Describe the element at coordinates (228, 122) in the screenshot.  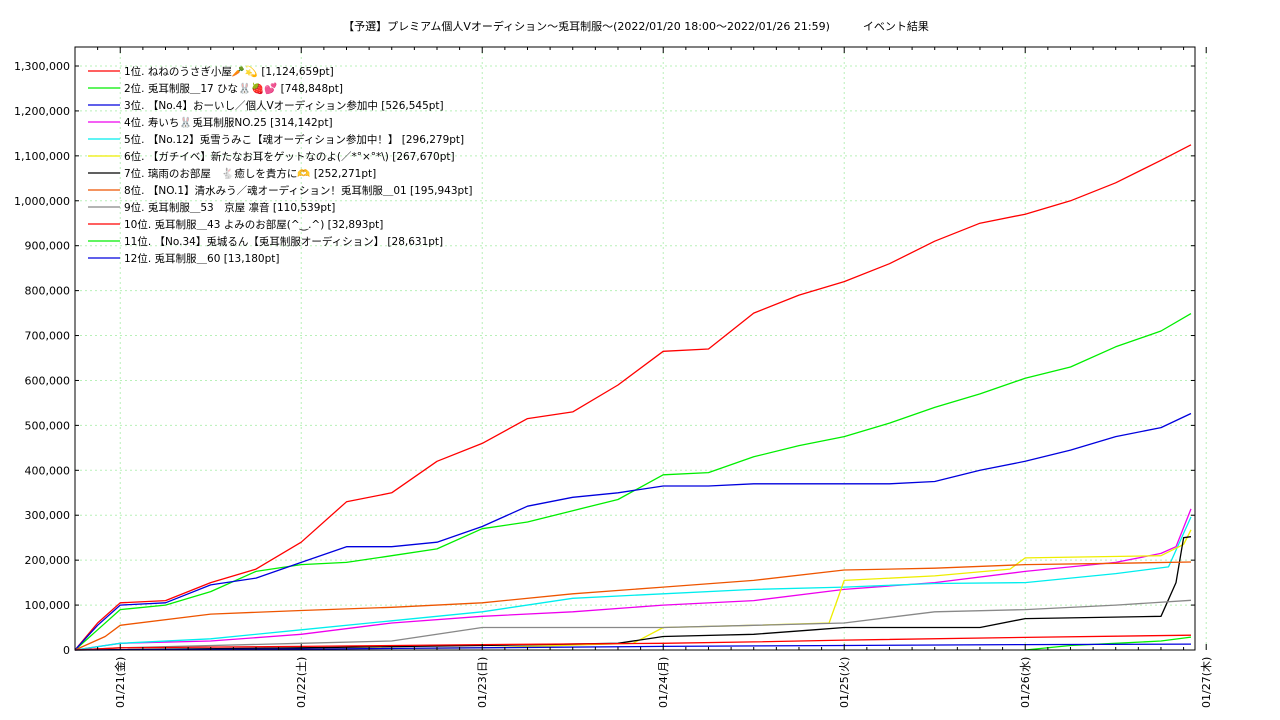
I see `legend-label-4: 4位. 寿いち🐰兎耳制服NO.25 [314,142pt]` at that location.